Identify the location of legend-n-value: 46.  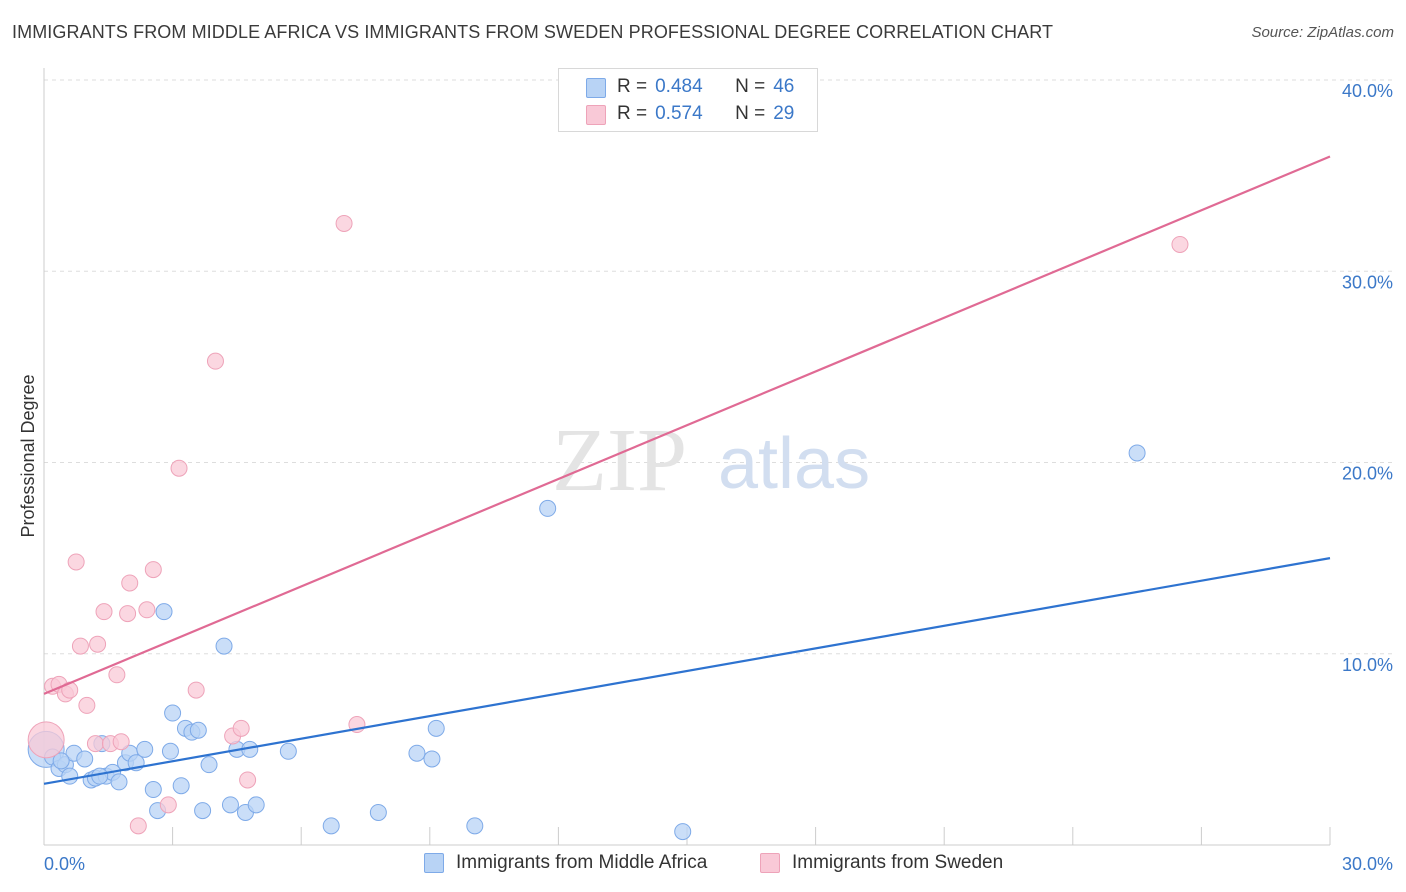
(784, 86).